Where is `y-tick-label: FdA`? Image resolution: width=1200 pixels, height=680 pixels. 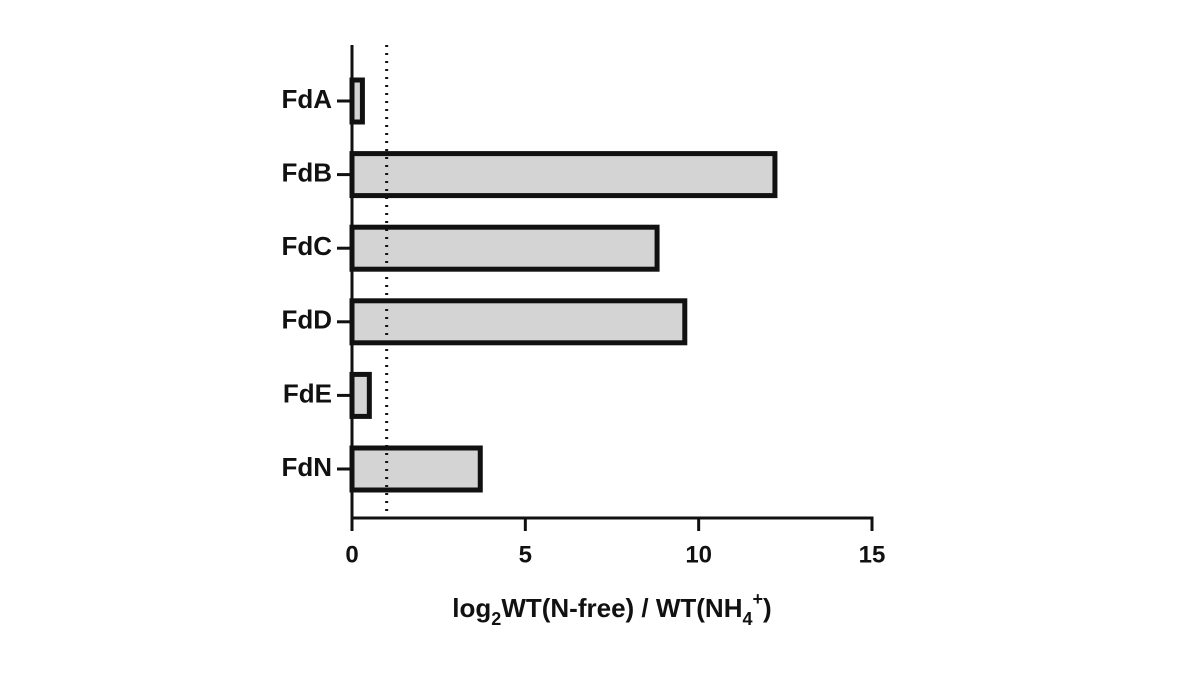 y-tick-label: FdA is located at coordinates (306, 99).